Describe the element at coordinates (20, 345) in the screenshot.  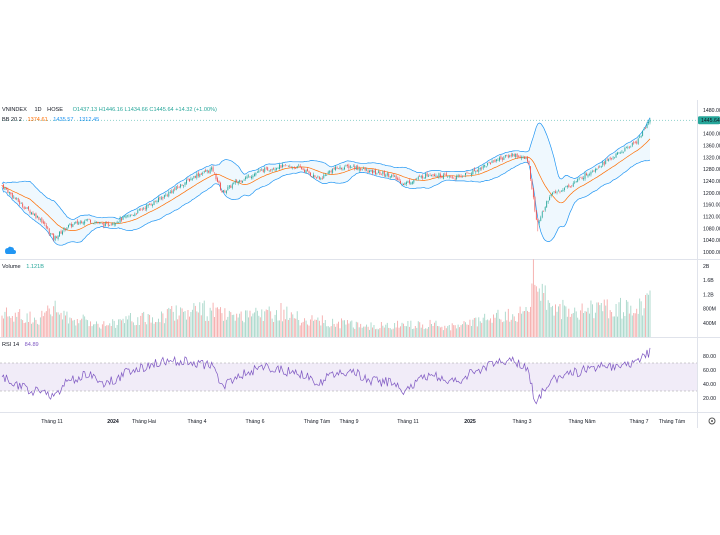
I see `rsi-legend: RSI 14 84.89` at that location.